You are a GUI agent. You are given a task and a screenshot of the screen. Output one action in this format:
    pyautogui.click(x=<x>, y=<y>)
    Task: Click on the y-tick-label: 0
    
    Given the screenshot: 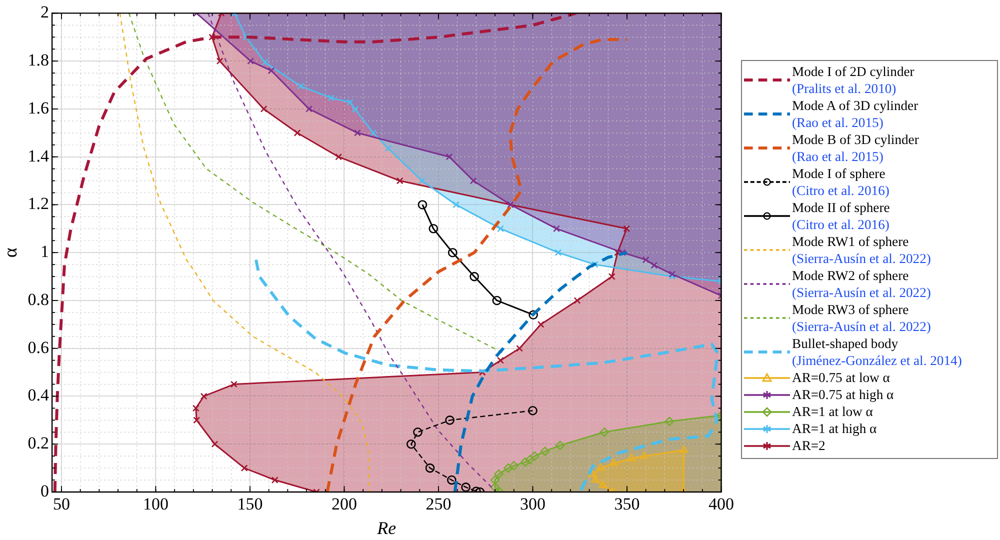 What is the action you would take?
    pyautogui.click(x=45, y=490)
    